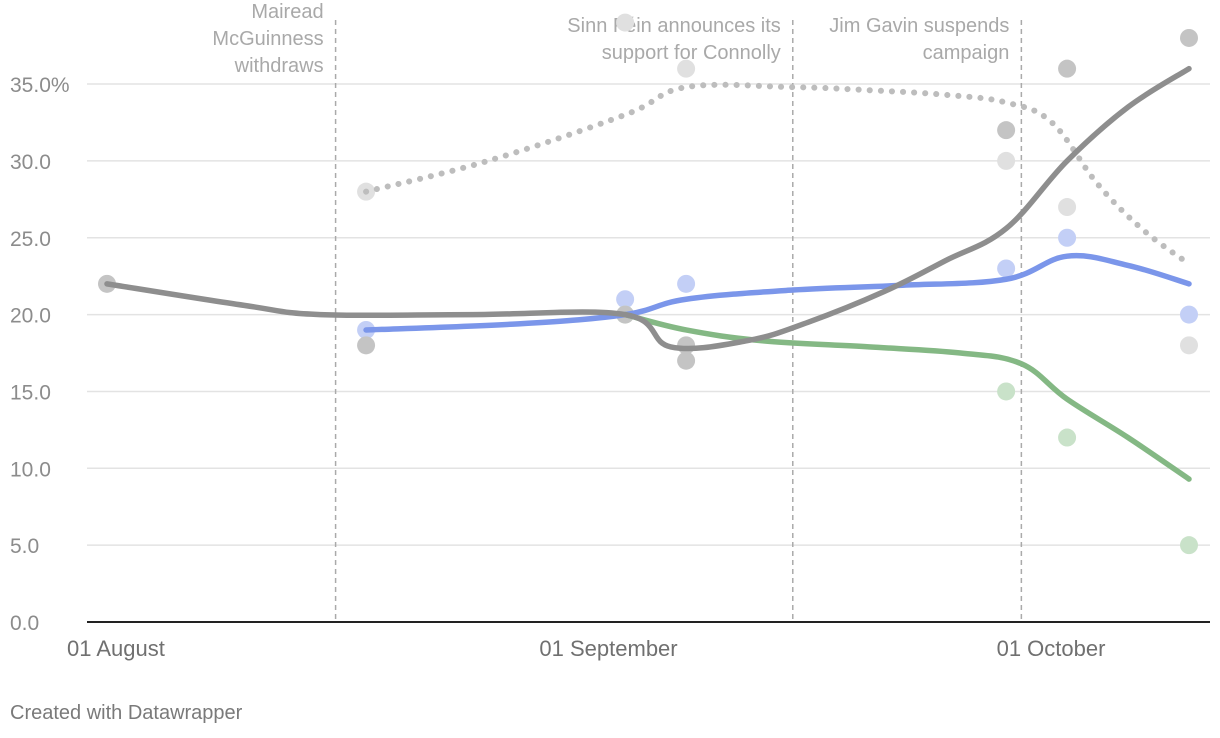 The height and width of the screenshot is (738, 1220). Describe the element at coordinates (691, 53) in the screenshot. I see `annotation-text: support for Connolly` at that location.